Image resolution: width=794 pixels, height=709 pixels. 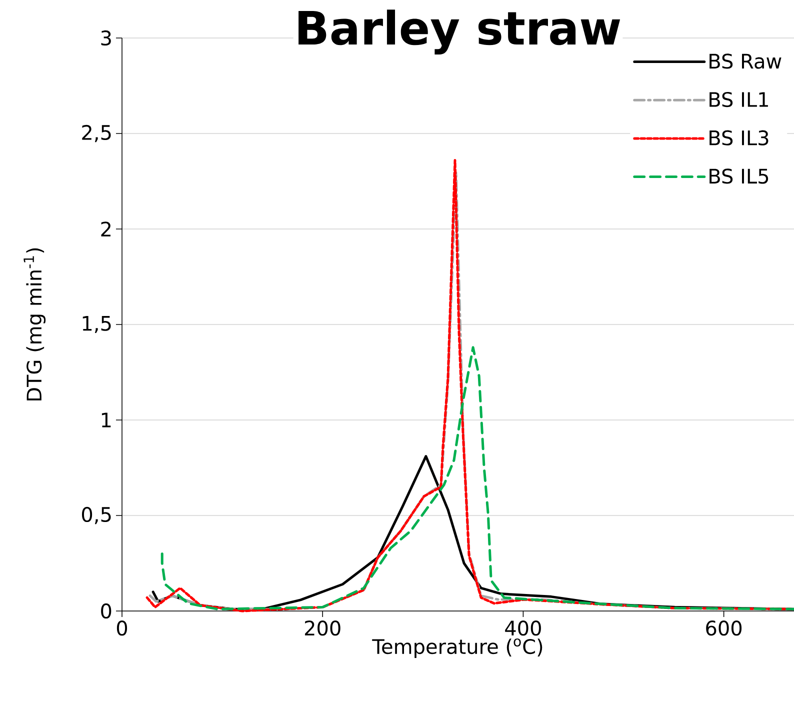 What do you see at coordinates (322, 628) in the screenshot?
I see `x-tick-label: 200` at bounding box center [322, 628].